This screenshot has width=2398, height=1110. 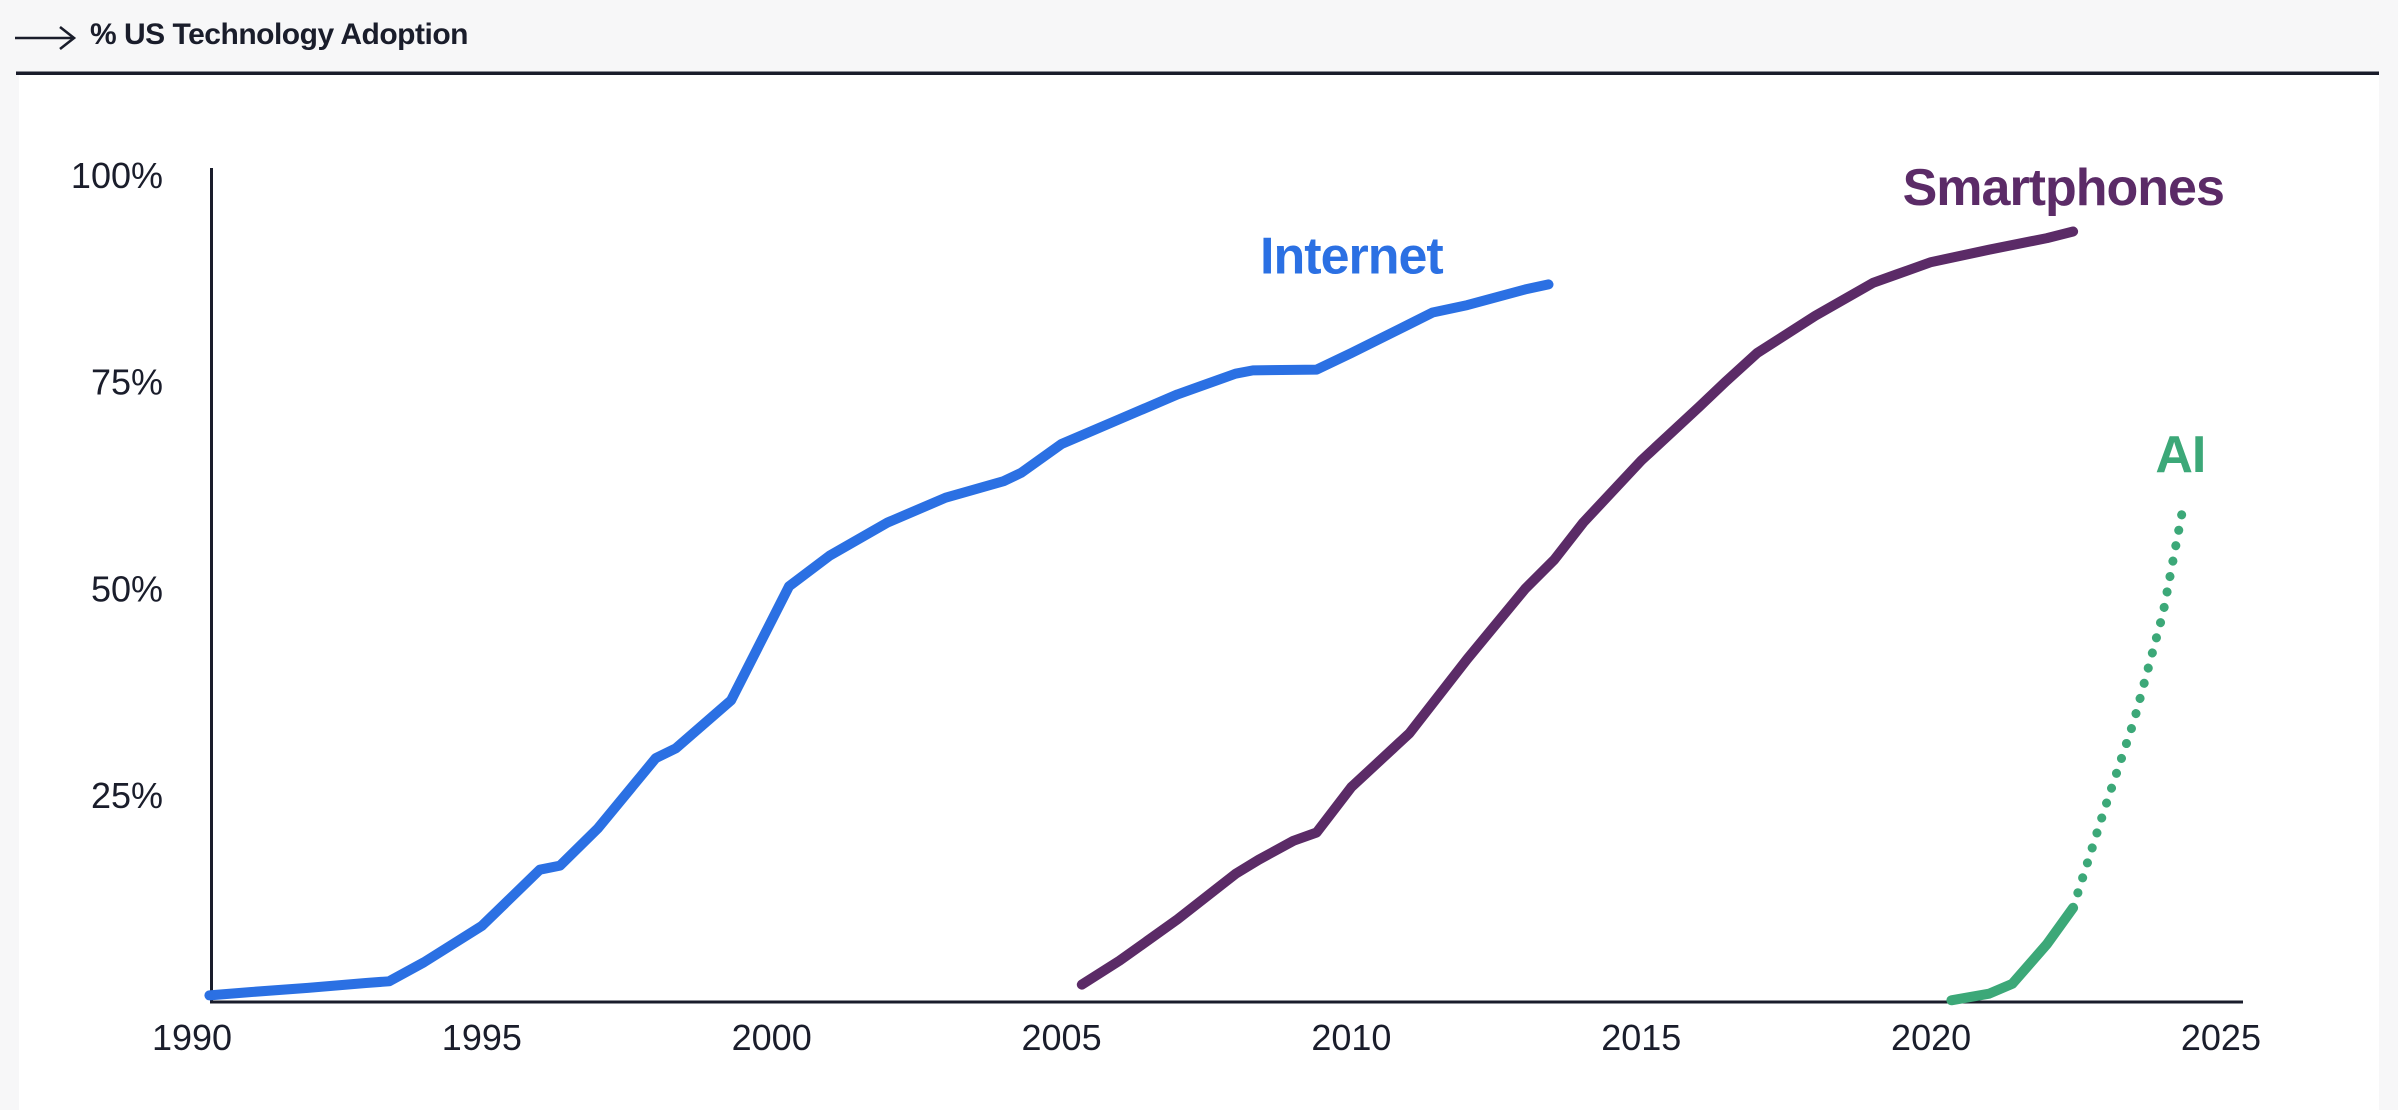 What do you see at coordinates (127, 382) in the screenshot?
I see `y-tick-label-75: 75%` at bounding box center [127, 382].